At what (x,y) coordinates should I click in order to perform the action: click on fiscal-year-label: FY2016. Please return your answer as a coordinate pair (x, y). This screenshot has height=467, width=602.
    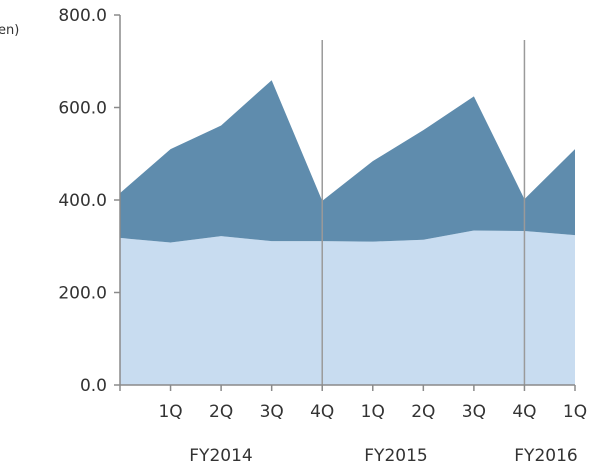
    Looking at the image, I should click on (545, 456).